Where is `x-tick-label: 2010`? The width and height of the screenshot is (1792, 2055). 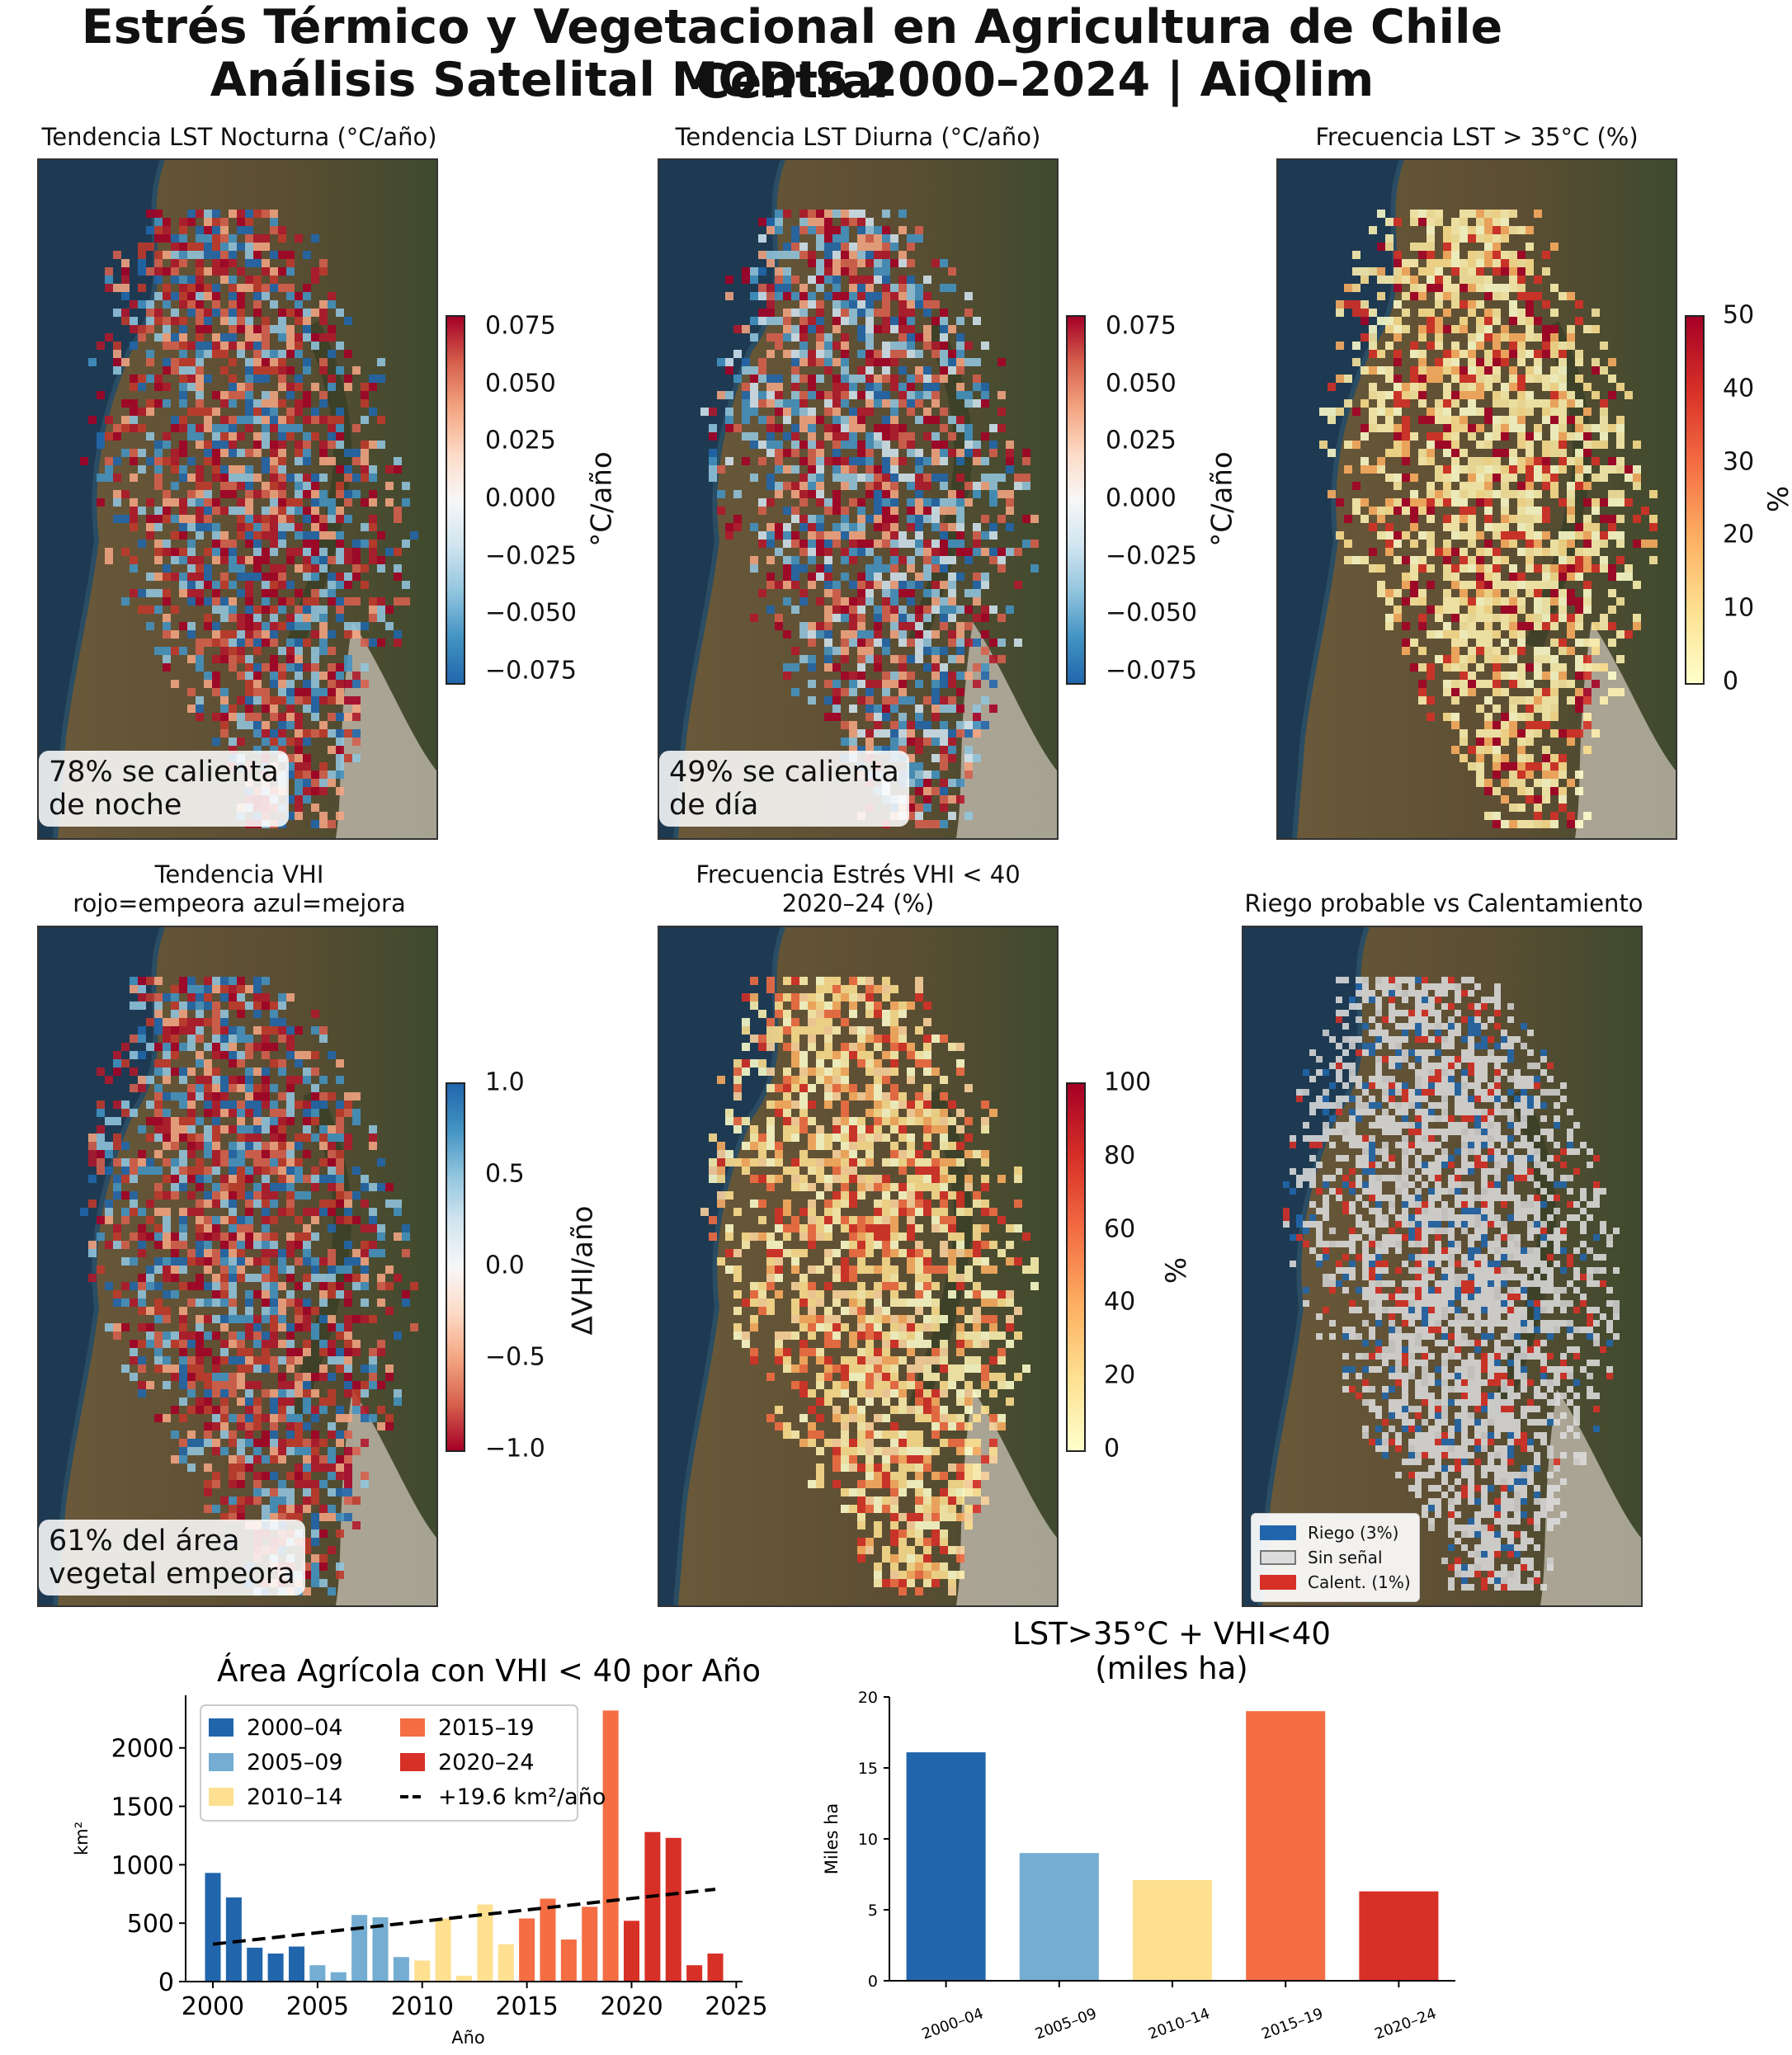
x-tick-label: 2010 is located at coordinates (422, 2007).